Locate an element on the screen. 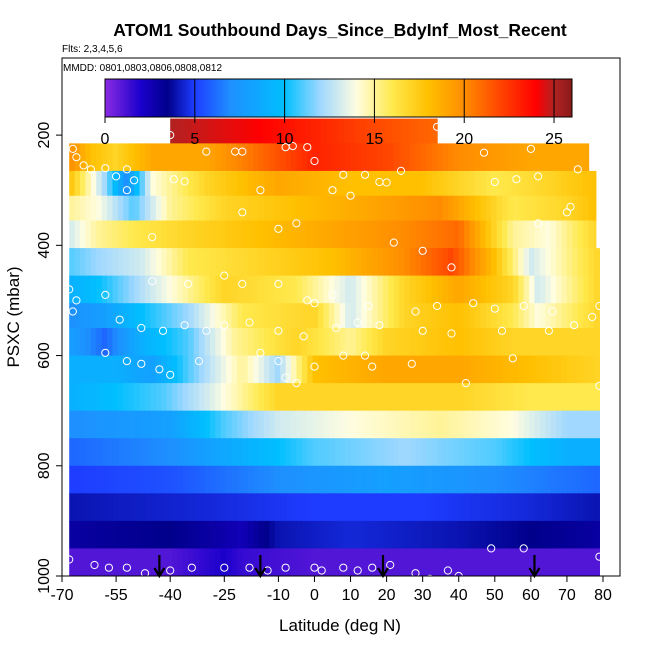 The image size is (650, 655). x-tick-label: 40 is located at coordinates (459, 595).